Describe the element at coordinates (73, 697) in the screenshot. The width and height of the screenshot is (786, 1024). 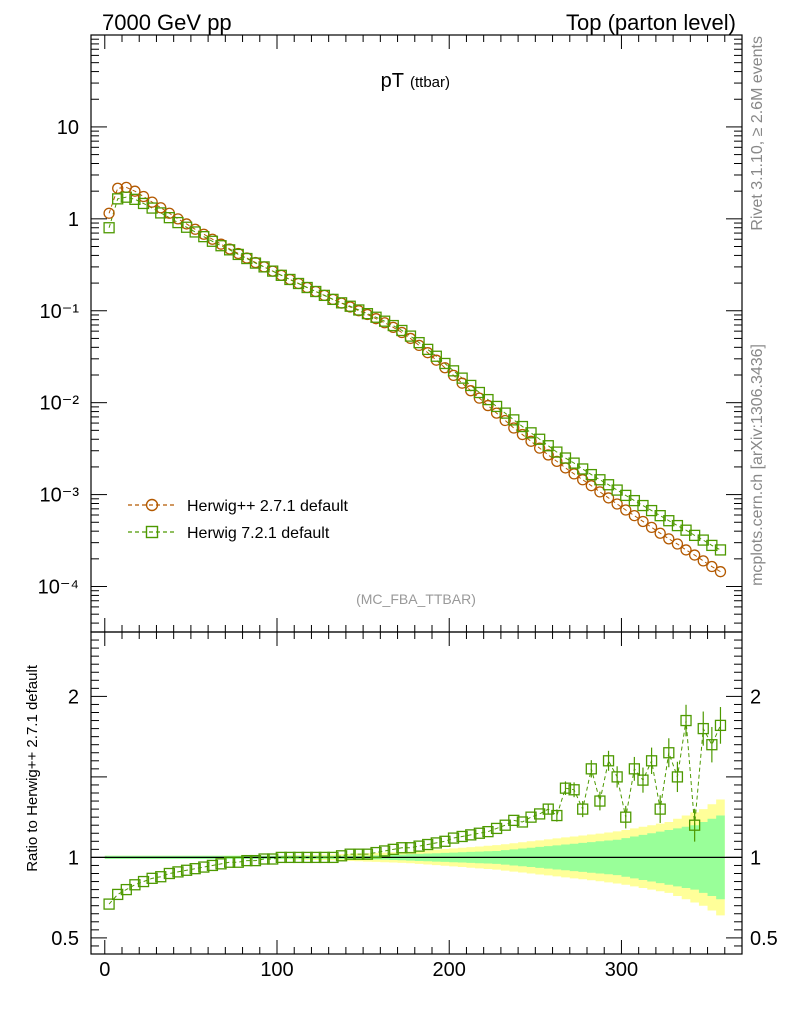
I see `ratio-y-tick-label: 2` at that location.